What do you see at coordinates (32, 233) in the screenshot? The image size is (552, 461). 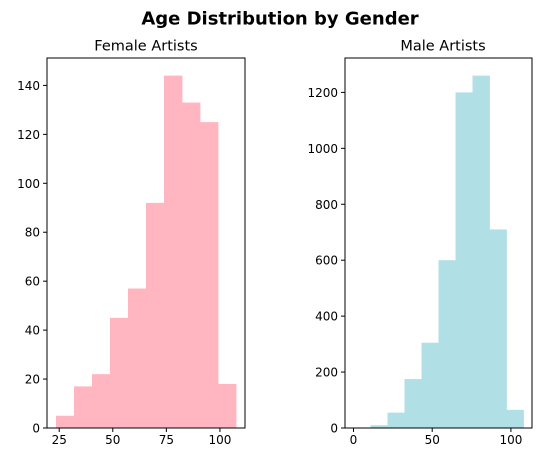 I see `female-ytick-label-4: 80` at bounding box center [32, 233].